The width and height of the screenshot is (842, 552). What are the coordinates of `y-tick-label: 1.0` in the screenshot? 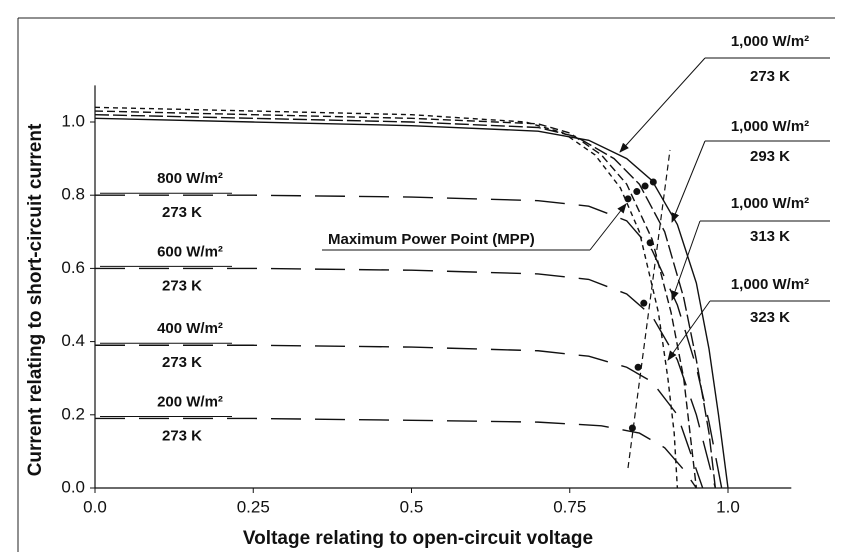 It's located at (73, 120).